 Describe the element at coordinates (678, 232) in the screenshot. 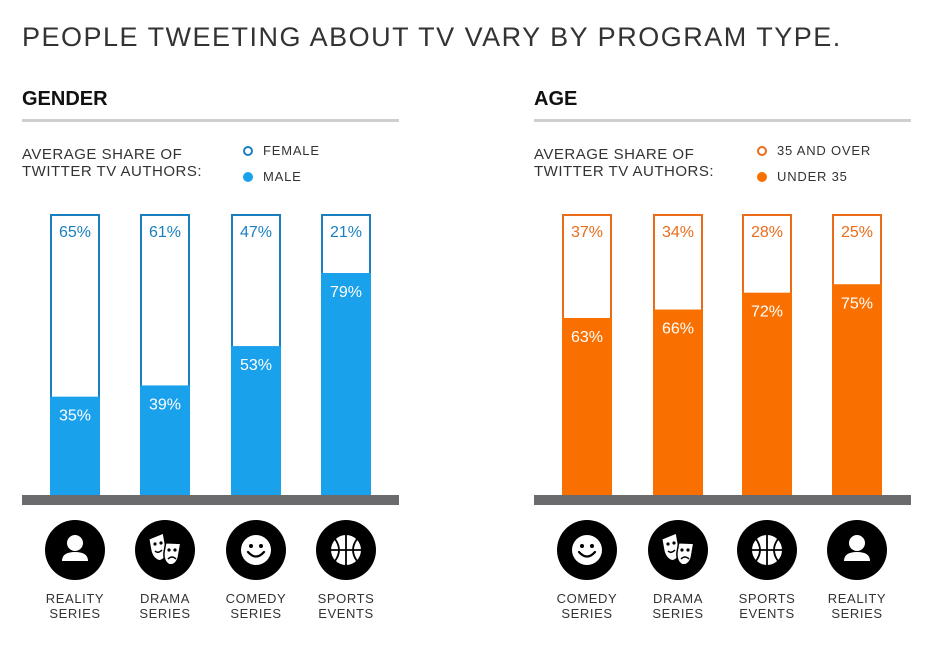

I see `age-top-value-label: 34%` at that location.